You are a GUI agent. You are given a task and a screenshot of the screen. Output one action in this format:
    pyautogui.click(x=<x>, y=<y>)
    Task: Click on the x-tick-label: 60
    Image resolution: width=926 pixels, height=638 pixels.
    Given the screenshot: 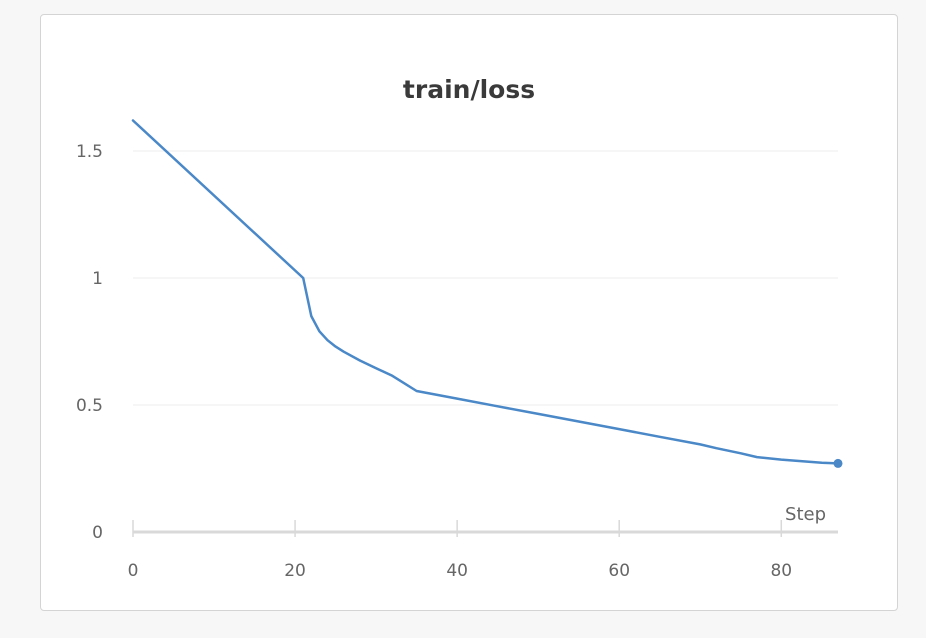 What is the action you would take?
    pyautogui.click(x=619, y=571)
    